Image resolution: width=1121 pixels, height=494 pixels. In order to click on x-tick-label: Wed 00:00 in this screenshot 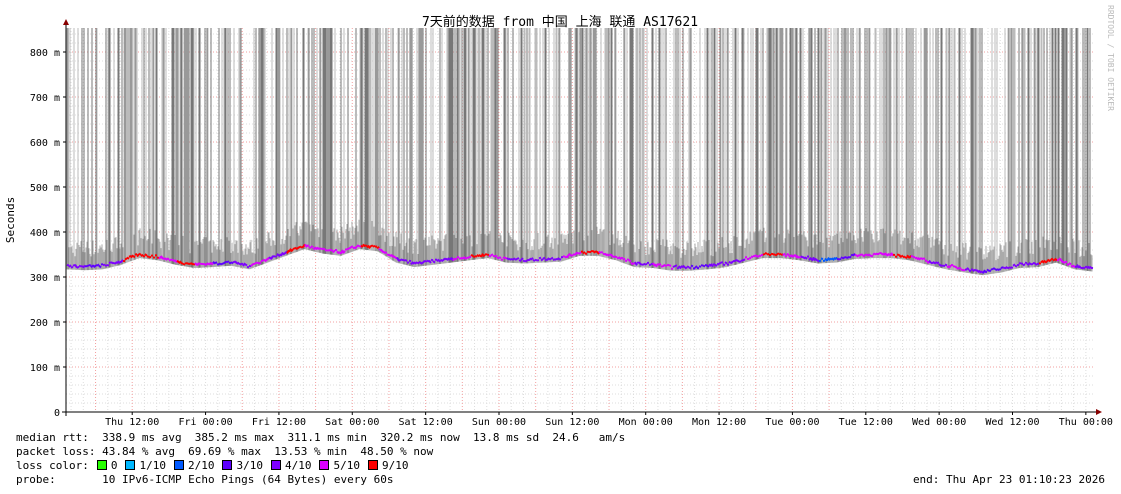, I will do `click(939, 421)`.